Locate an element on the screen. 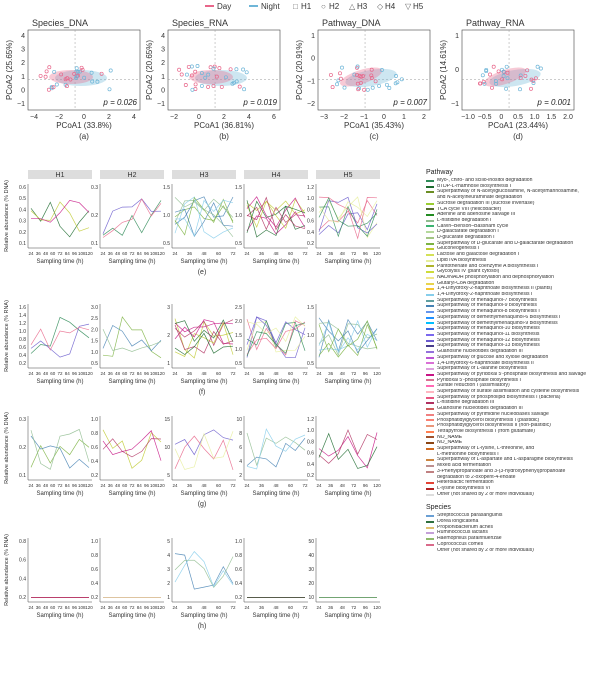 The width and height of the screenshot is (600, 680). pathway-legend-item: L-histidine degradation I is located at coordinates (512, 221).